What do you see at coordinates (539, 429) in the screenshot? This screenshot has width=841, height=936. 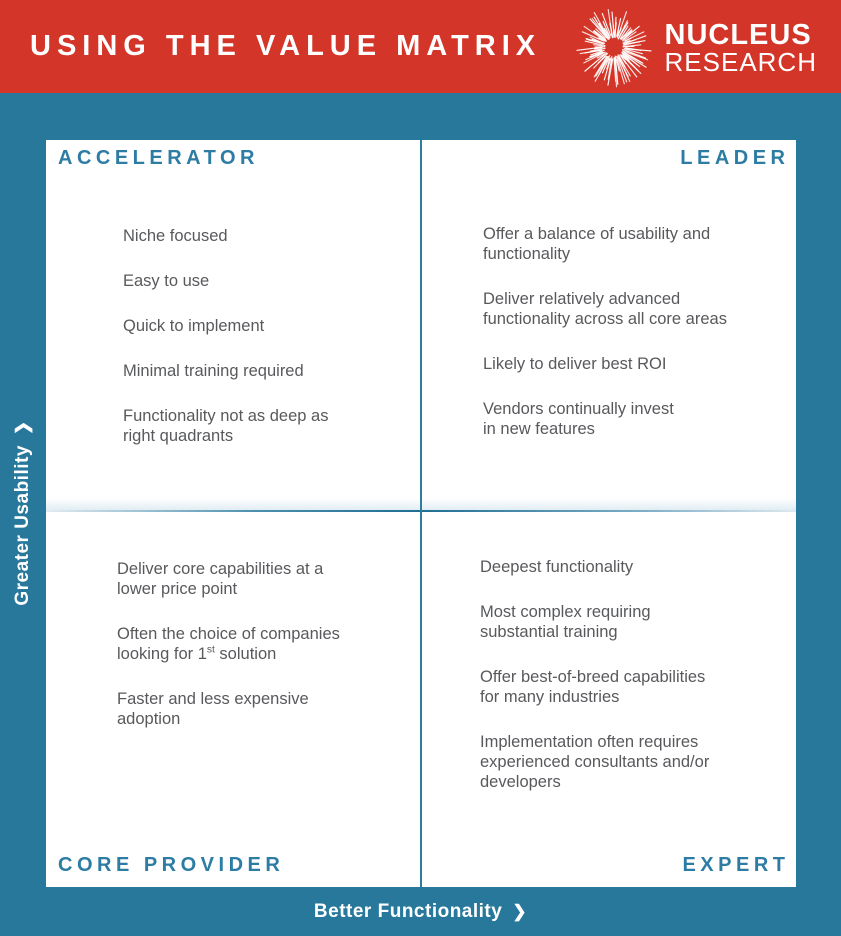 I see `bullet-line: in new features` at bounding box center [539, 429].